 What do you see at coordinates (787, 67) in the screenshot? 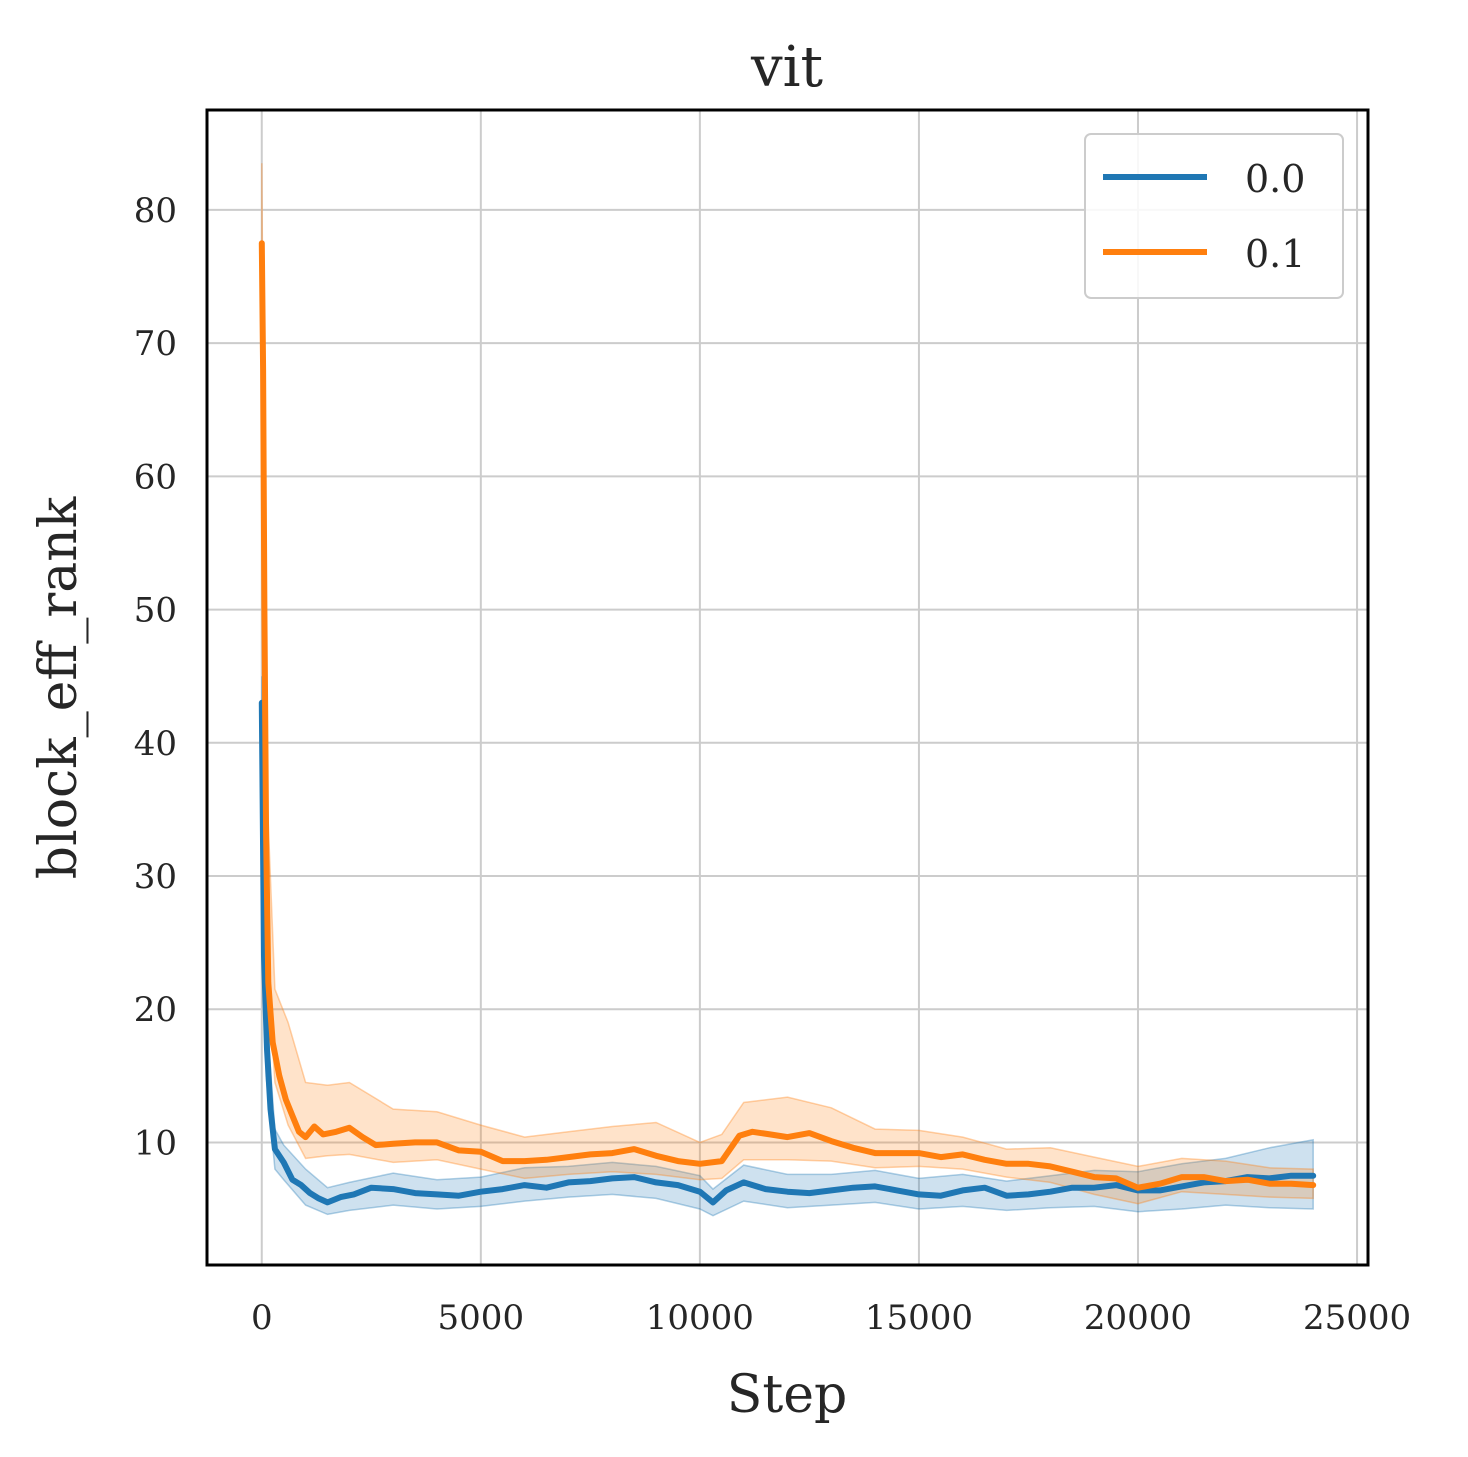
I see `chart-title: vit` at bounding box center [787, 67].